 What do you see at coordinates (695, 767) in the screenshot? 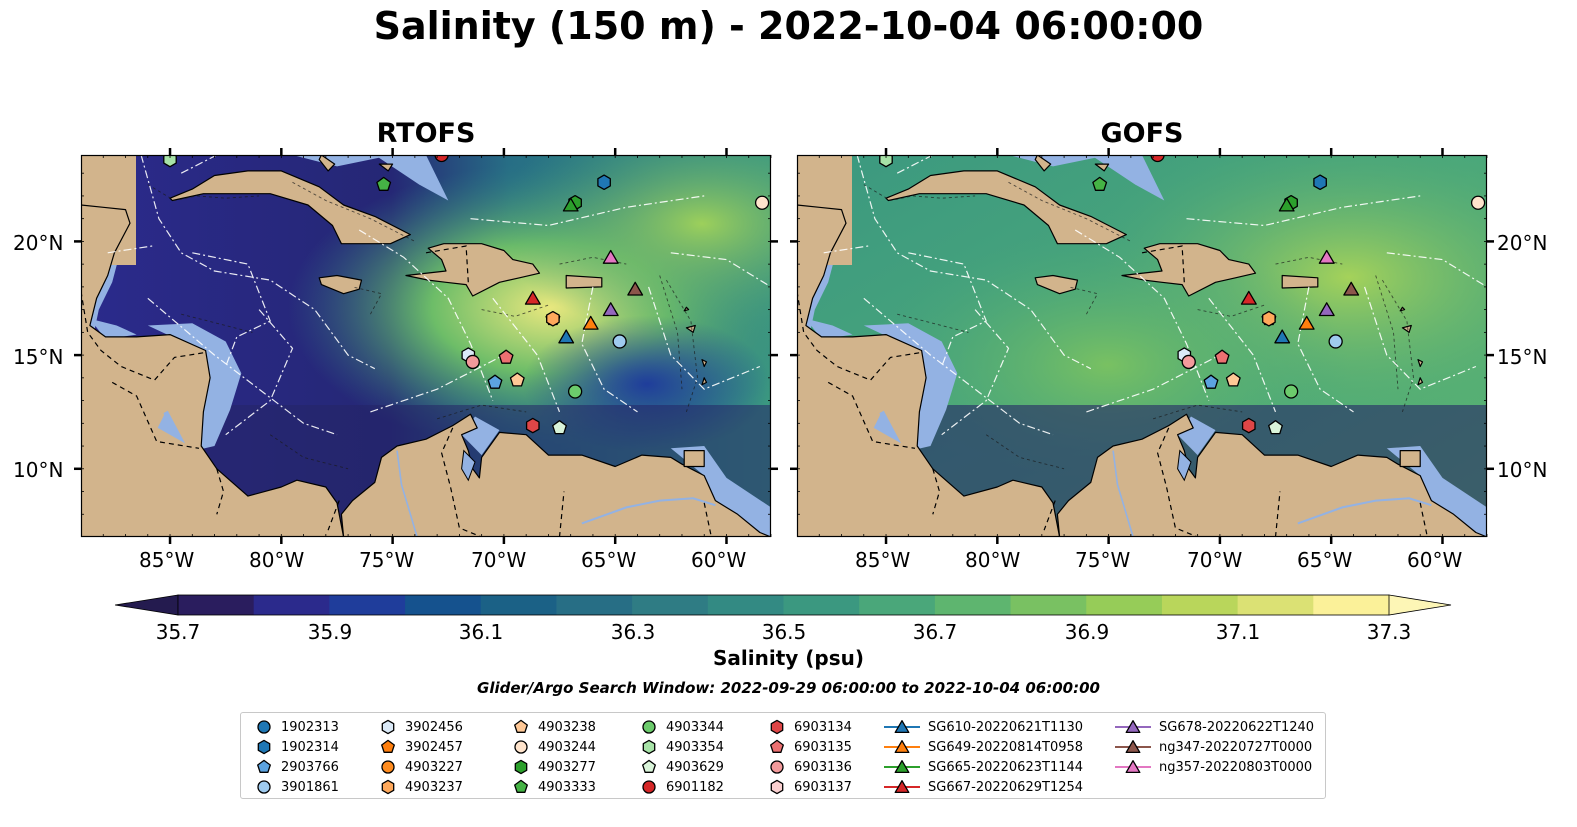
I see `legend-label: 4903629` at bounding box center [695, 767].